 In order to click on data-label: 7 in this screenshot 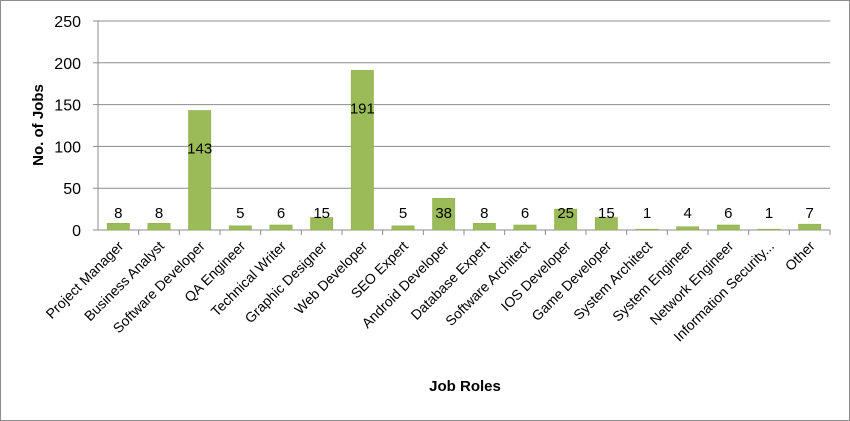, I will do `click(809, 213)`.